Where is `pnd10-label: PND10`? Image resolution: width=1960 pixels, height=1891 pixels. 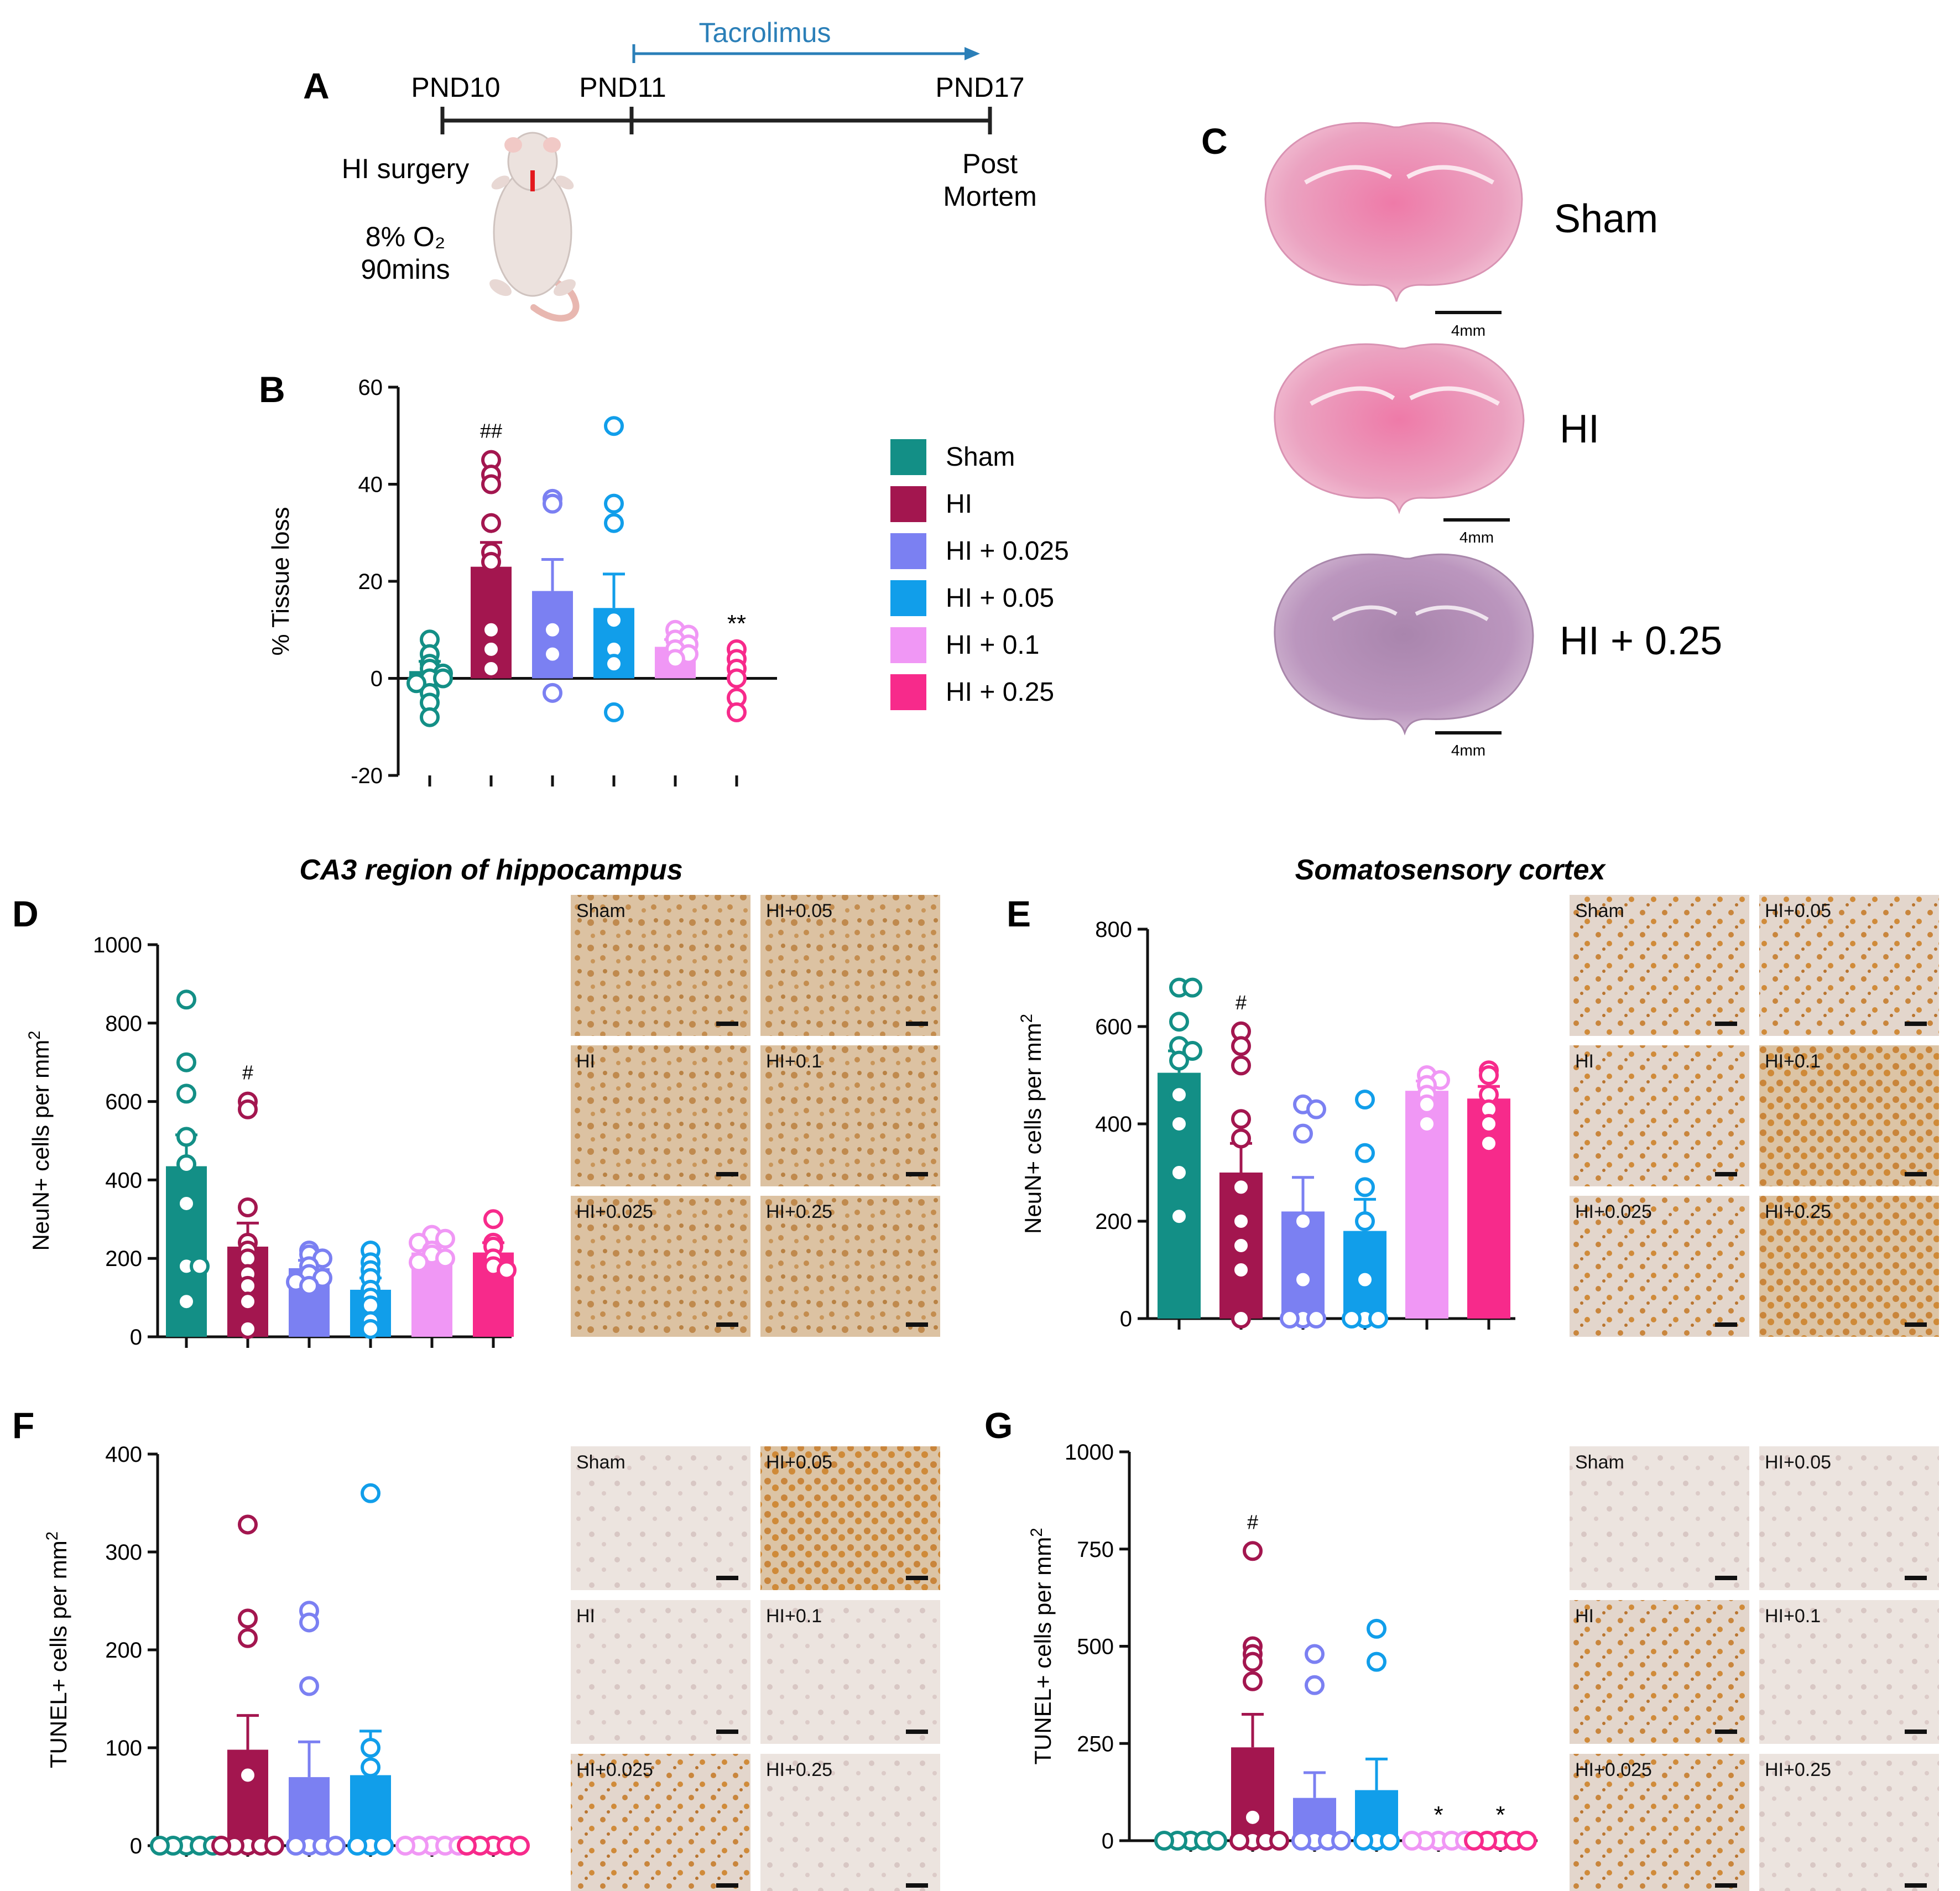
pnd10-label: PND10 is located at coordinates (455, 87).